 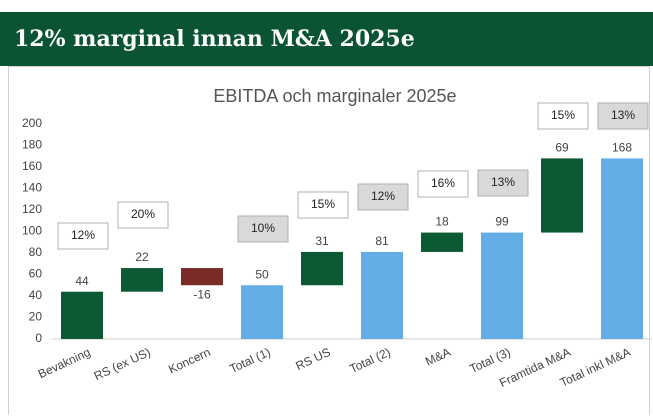 What do you see at coordinates (82, 281) in the screenshot?
I see `value-label: 44` at bounding box center [82, 281].